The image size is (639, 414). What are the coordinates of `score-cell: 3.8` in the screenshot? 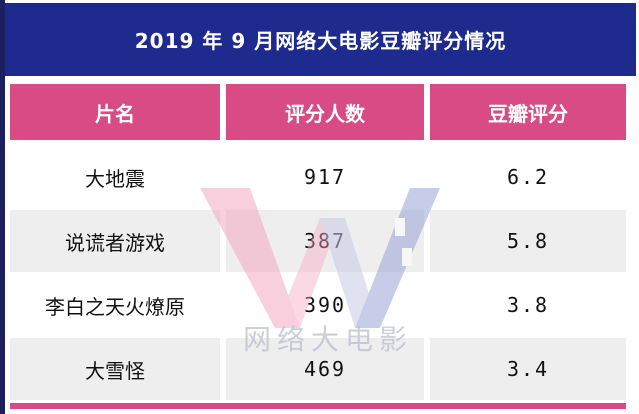 It's located at (528, 305).